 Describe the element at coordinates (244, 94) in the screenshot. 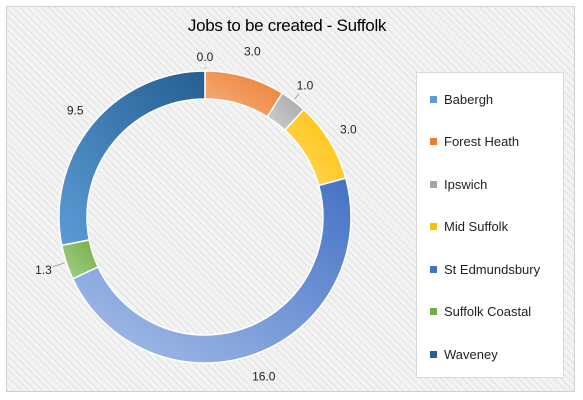

I see `slice-forest-heath` at that location.